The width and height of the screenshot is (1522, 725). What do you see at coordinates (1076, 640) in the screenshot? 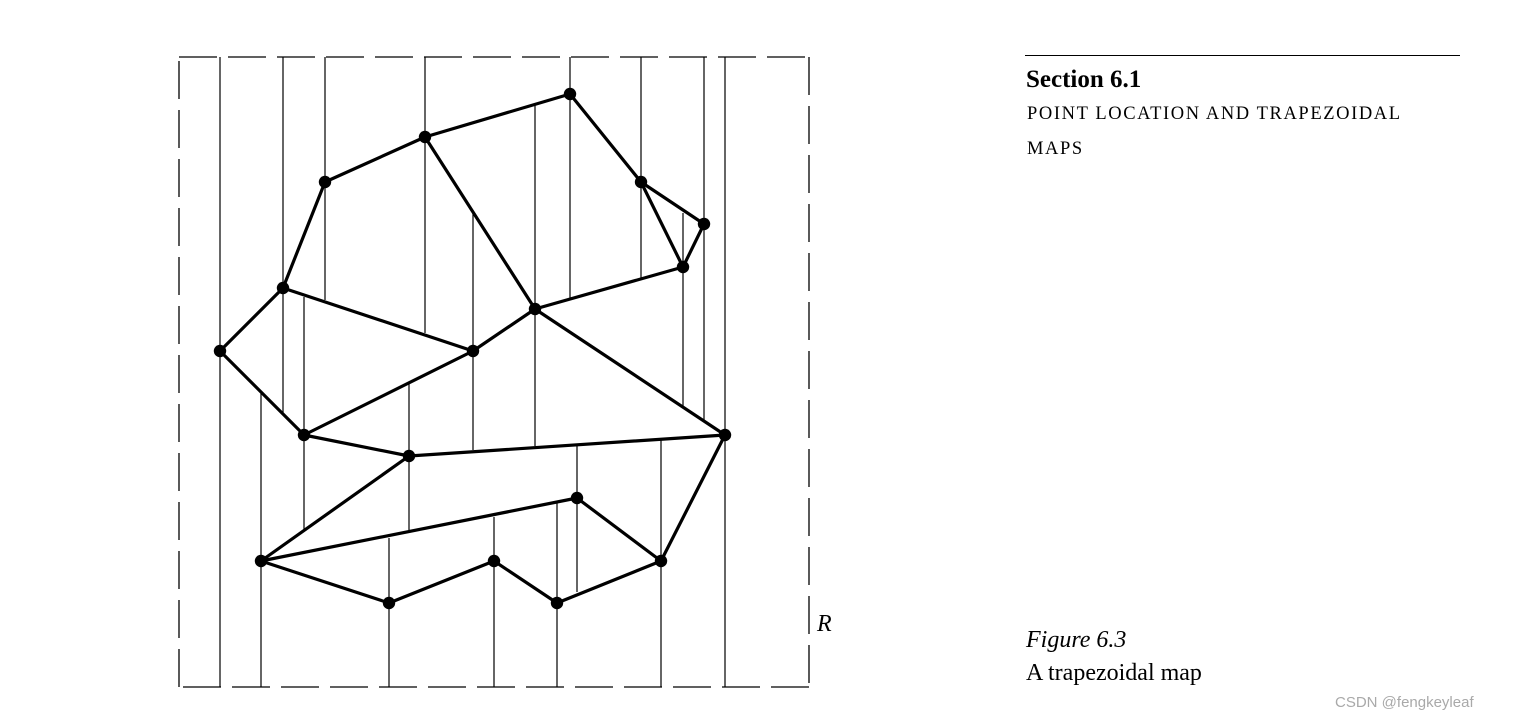
I see `figure-number: Figure 6.3` at bounding box center [1076, 640].